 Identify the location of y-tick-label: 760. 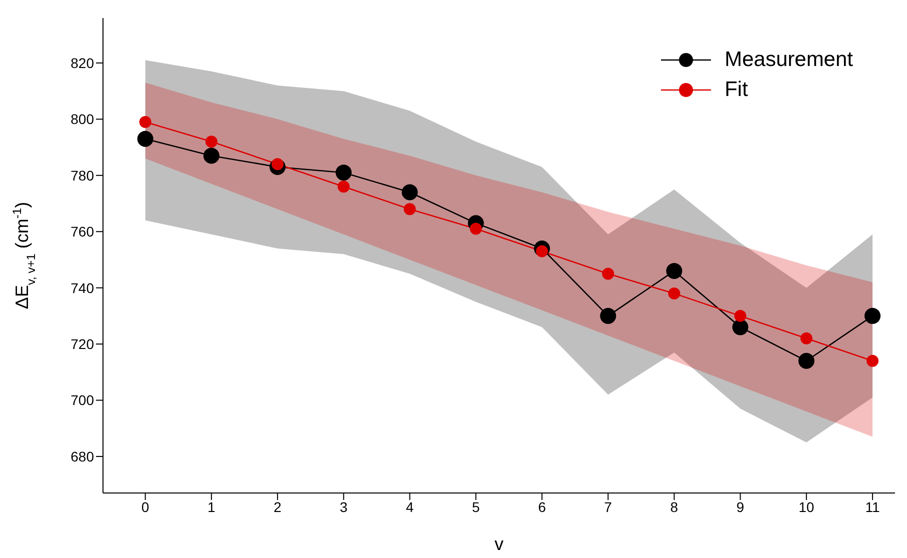
(82, 232).